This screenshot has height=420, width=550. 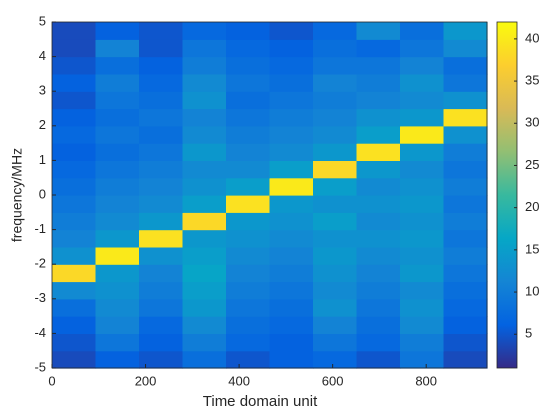 What do you see at coordinates (40, 263) in the screenshot?
I see `y-tick-label: -2` at bounding box center [40, 263].